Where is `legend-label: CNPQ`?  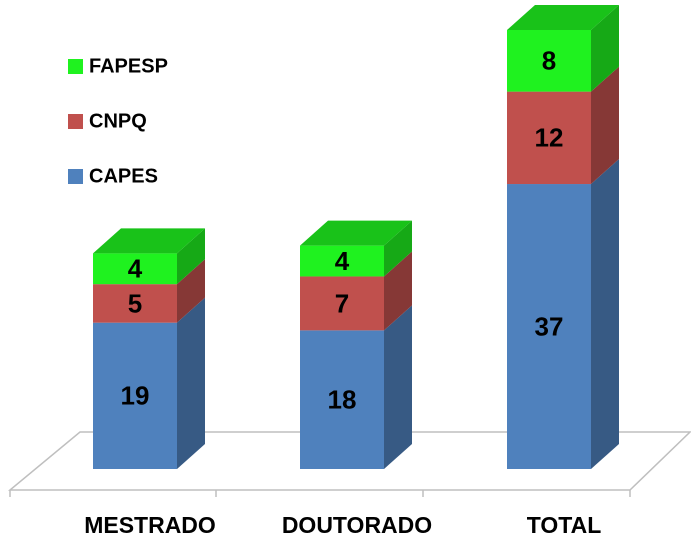
legend-label: CNPQ is located at coordinates (118, 121).